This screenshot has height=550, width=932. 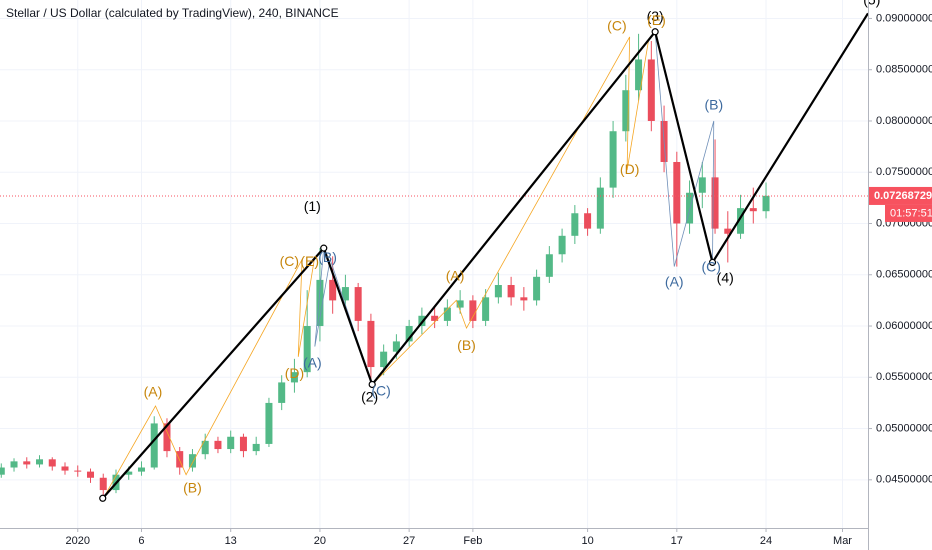 What do you see at coordinates (587, 541) in the screenshot?
I see `x-tick-label: 10` at bounding box center [587, 541].